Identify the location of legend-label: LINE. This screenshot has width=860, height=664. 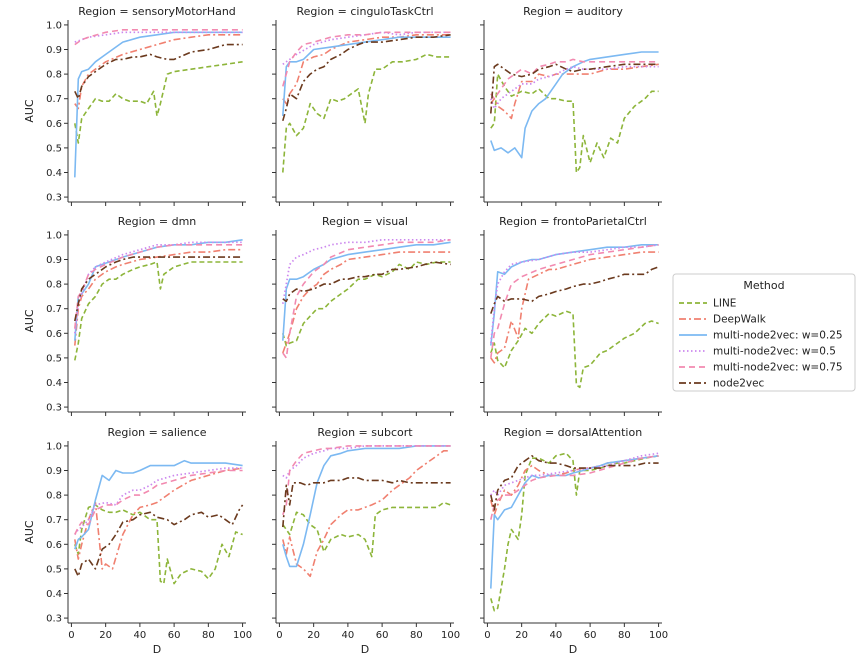
(724, 304).